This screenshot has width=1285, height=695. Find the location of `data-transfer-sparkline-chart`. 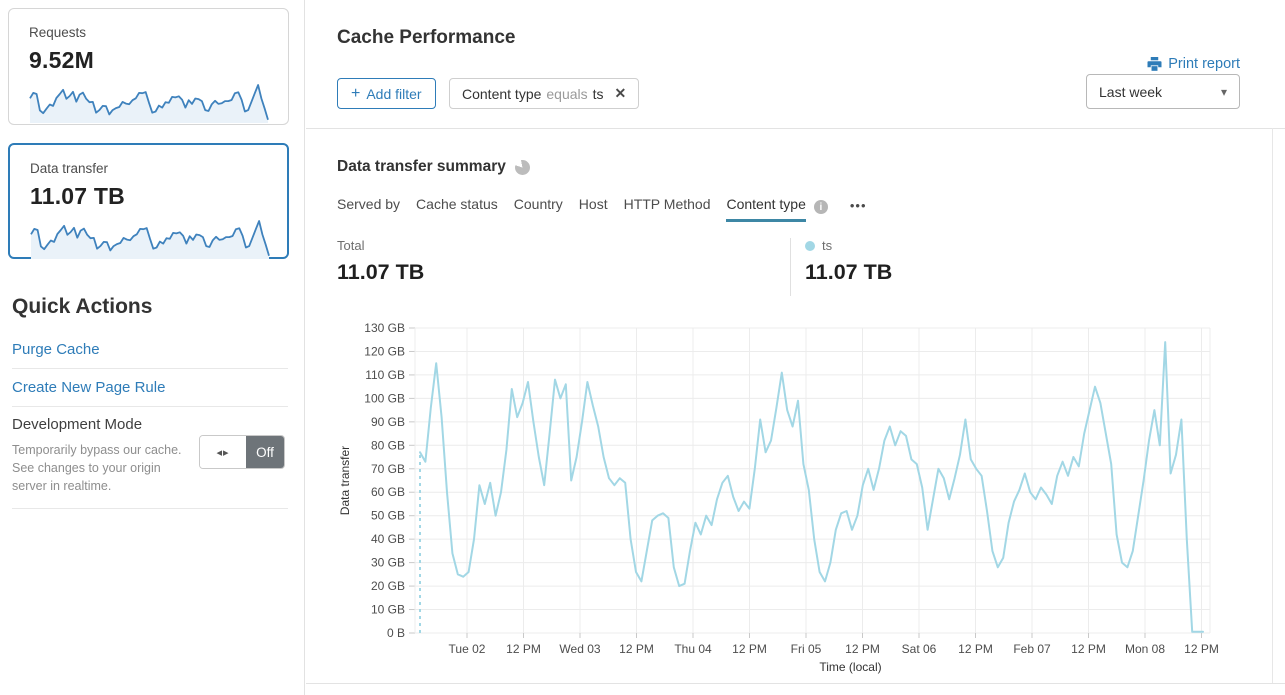

data-transfer-sparkline-chart is located at coordinates (150, 239).